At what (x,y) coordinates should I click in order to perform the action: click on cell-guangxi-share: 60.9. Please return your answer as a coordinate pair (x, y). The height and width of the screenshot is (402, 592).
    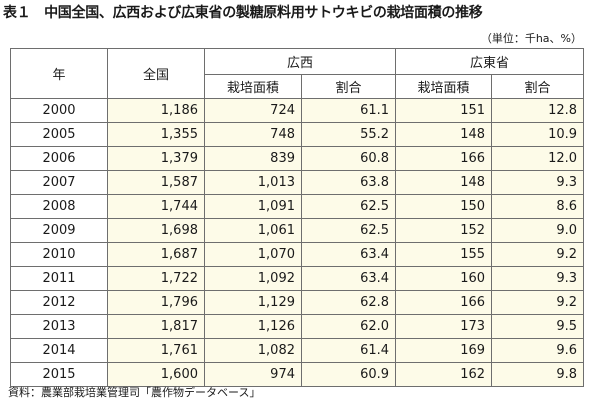
    Looking at the image, I should click on (348, 374).